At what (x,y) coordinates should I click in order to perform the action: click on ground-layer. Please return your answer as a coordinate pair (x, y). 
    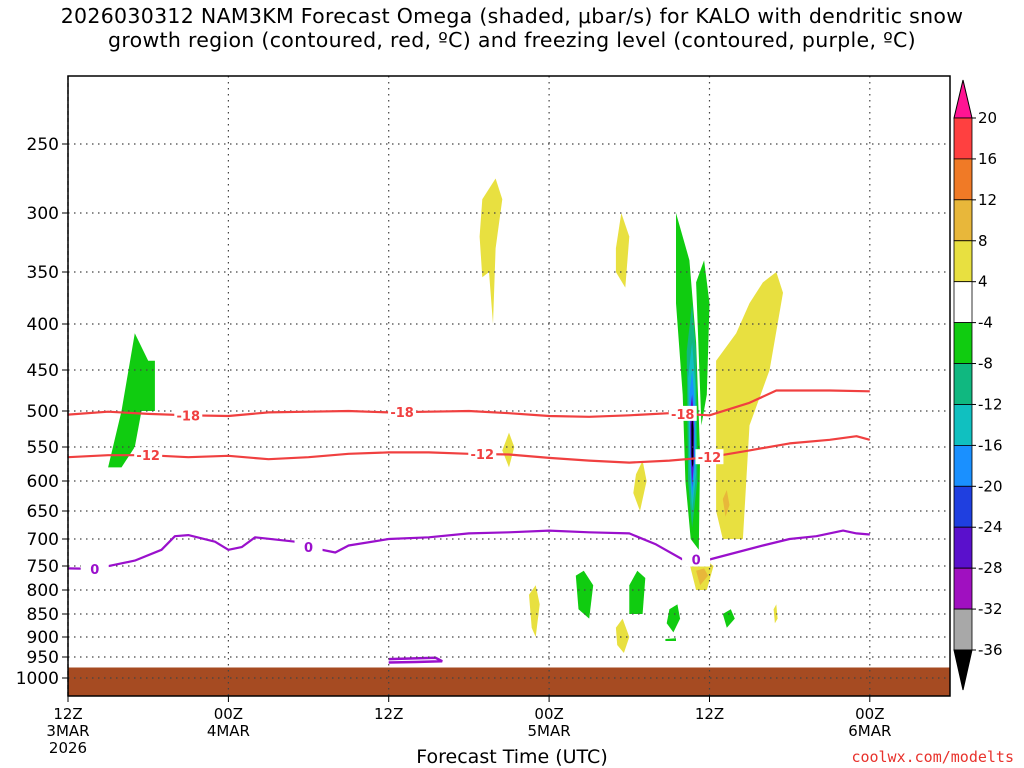
    Looking at the image, I should click on (509, 676).